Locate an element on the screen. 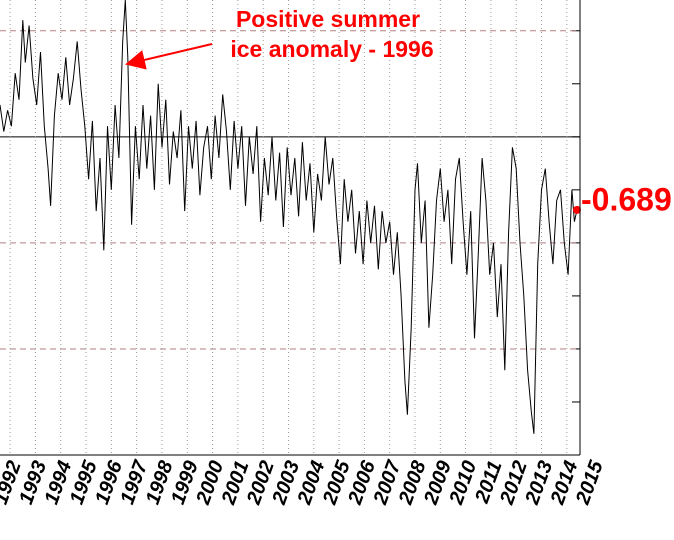 This screenshot has height=540, width=674. last-point is located at coordinates (576, 209).